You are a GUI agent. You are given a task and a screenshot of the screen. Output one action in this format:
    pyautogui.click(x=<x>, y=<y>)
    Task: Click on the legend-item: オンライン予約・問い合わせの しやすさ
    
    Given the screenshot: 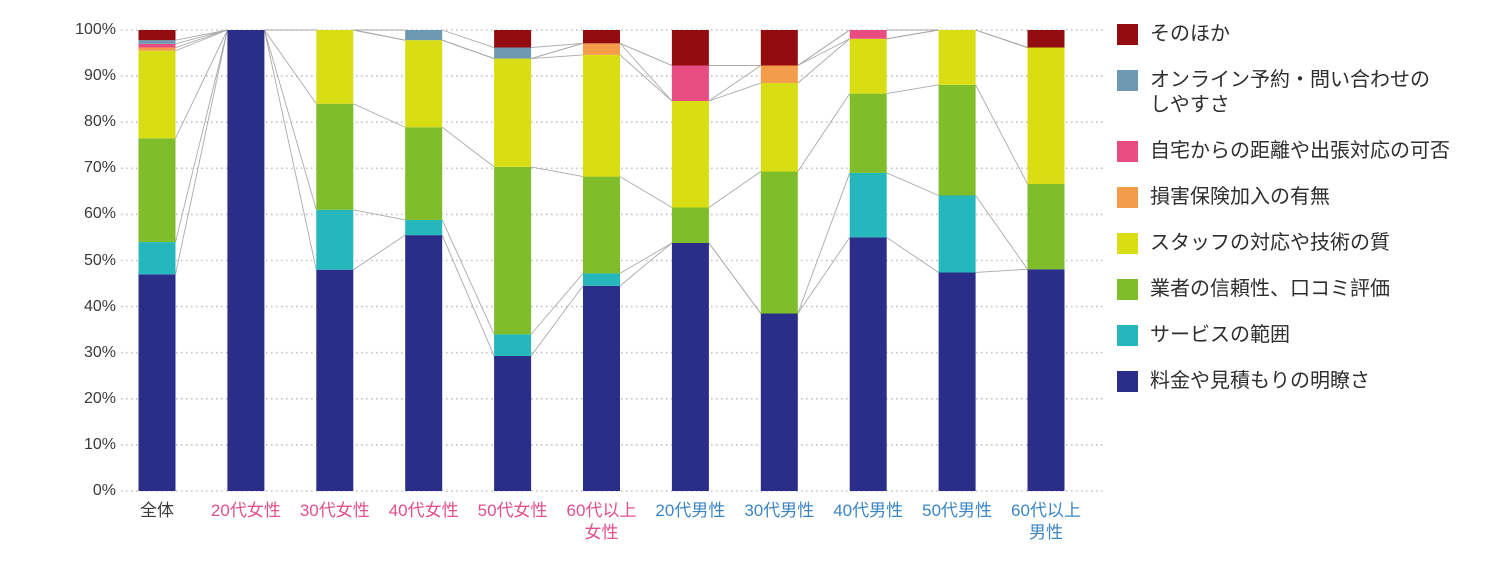 What is the action you would take?
    pyautogui.click(x=1283, y=93)
    